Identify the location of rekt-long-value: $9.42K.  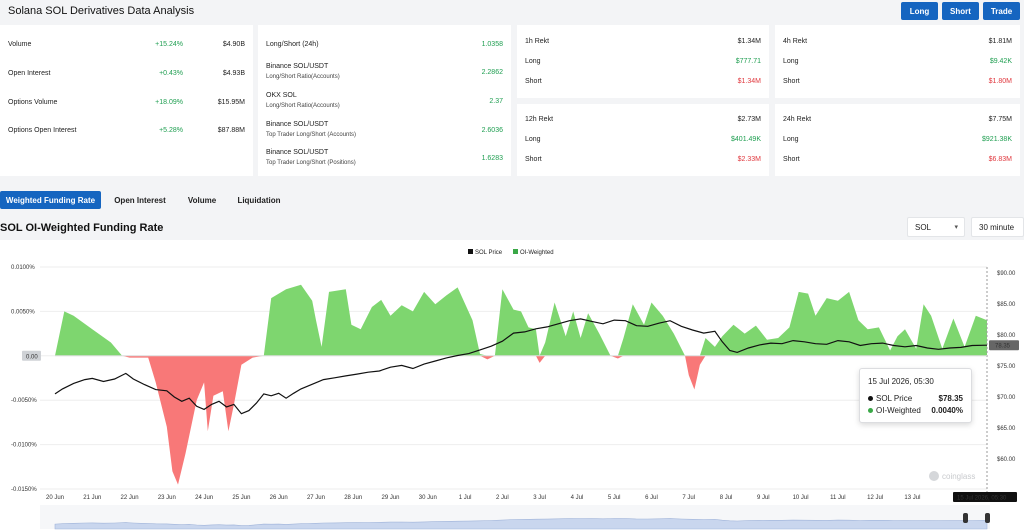
(1000, 61).